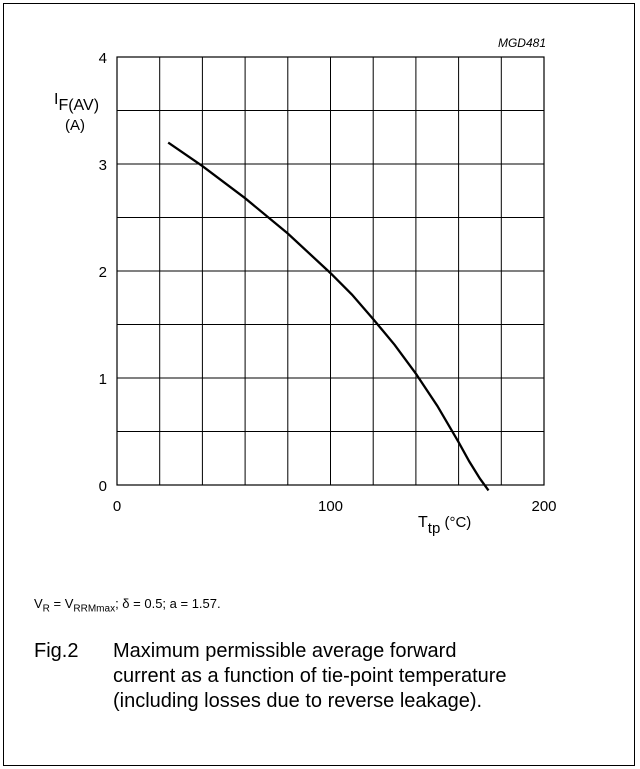 The image size is (640, 769). I want to click on y-axis-label-sub: F(AV), so click(78, 105).